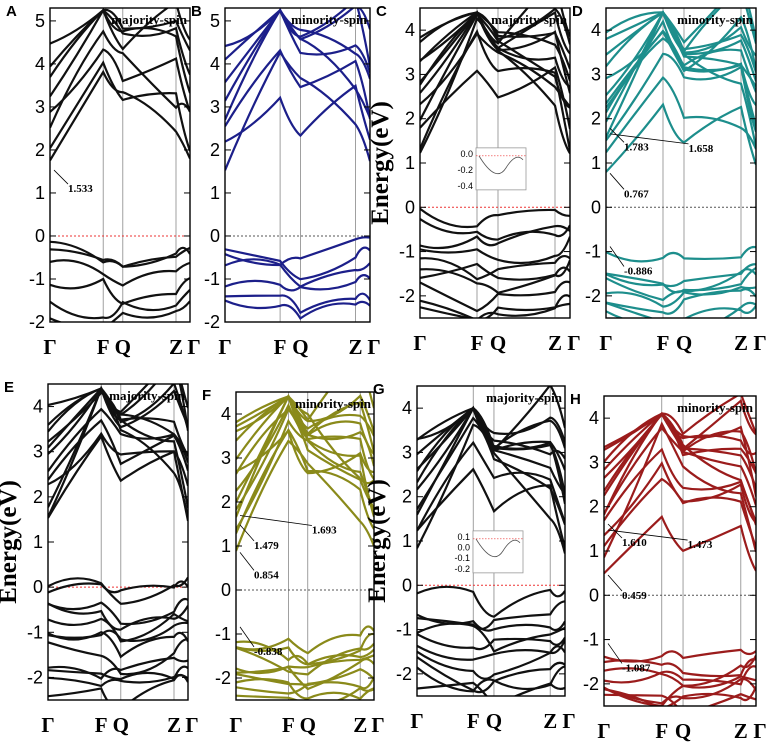 This screenshot has width=768, height=751. I want to click on annotation-label: 0.459, so click(634, 596).